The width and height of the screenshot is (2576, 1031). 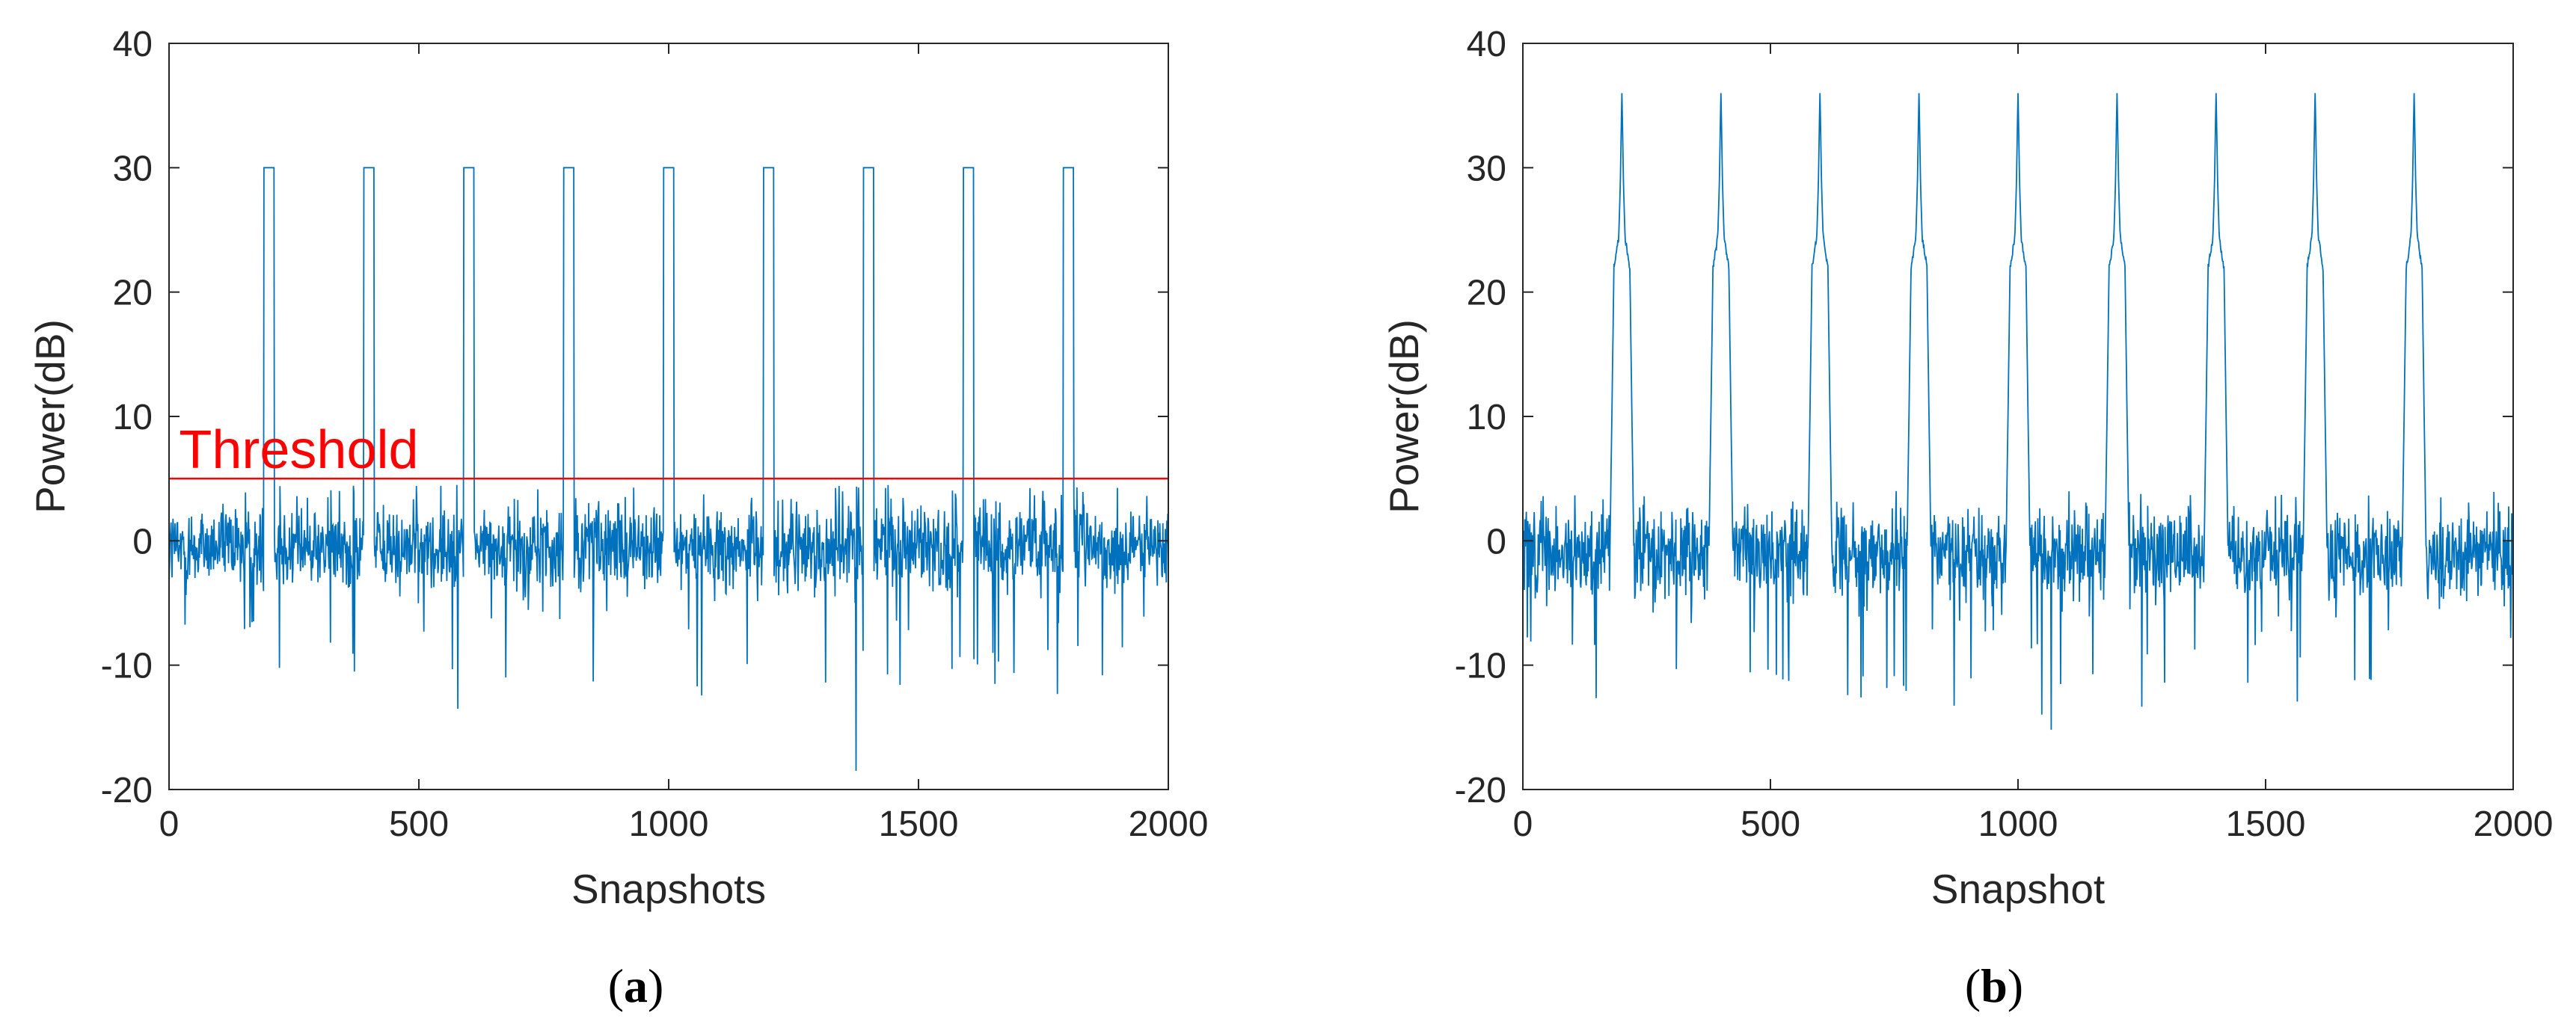 What do you see at coordinates (298, 450) in the screenshot?
I see `threshold-annotation: Threshold` at bounding box center [298, 450].